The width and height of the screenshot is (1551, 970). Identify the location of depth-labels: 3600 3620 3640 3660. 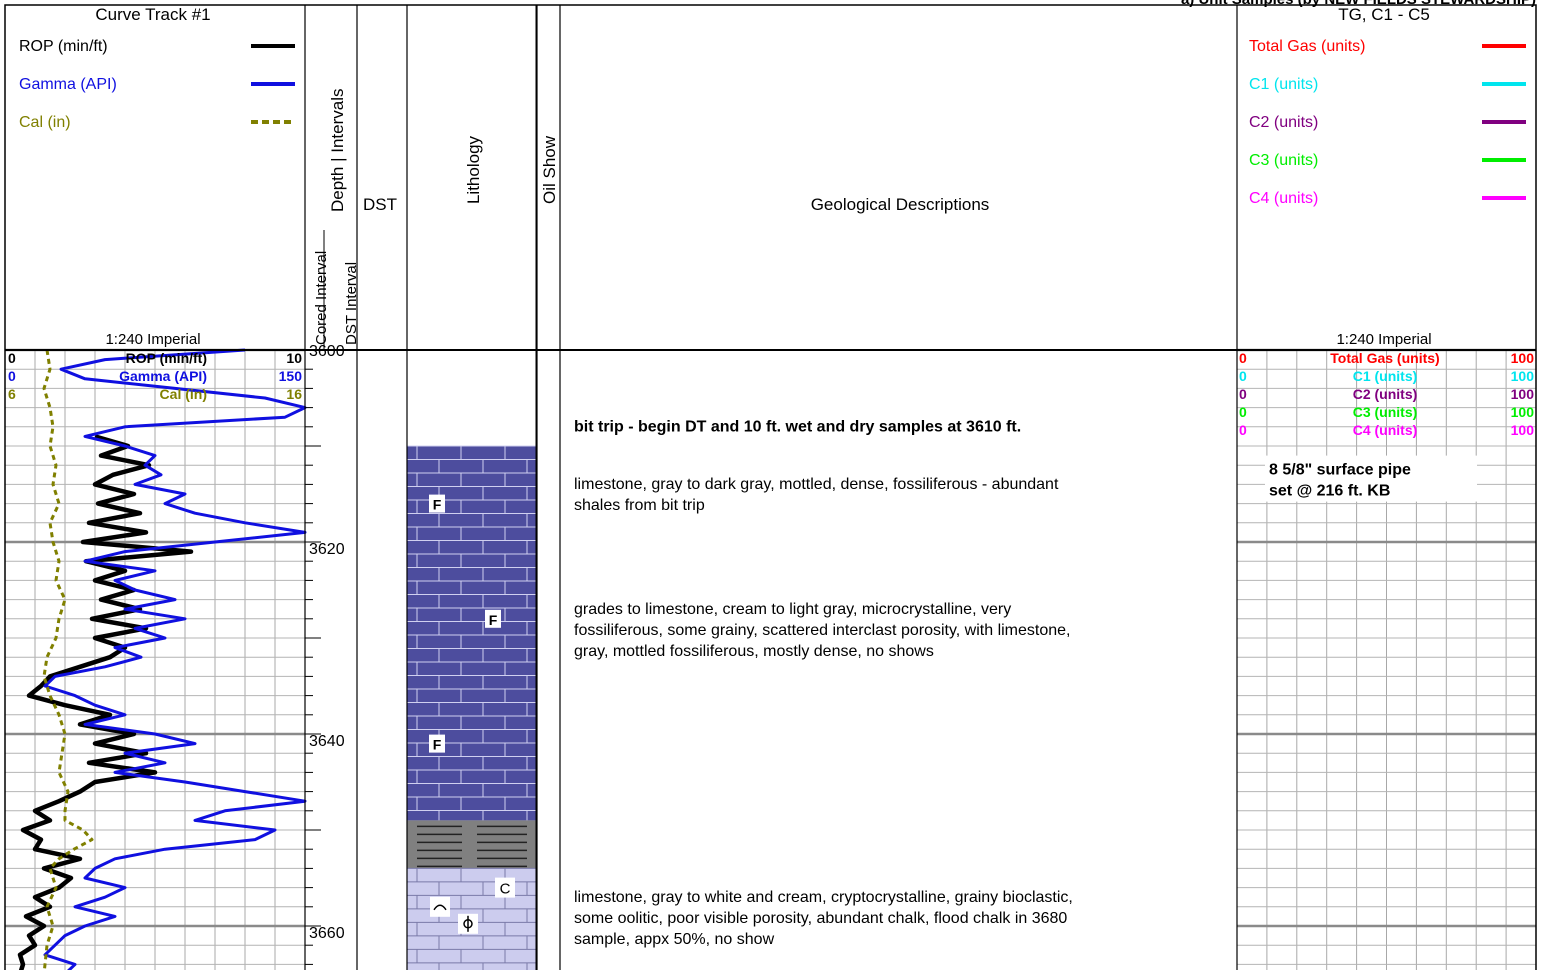
(325, 654).